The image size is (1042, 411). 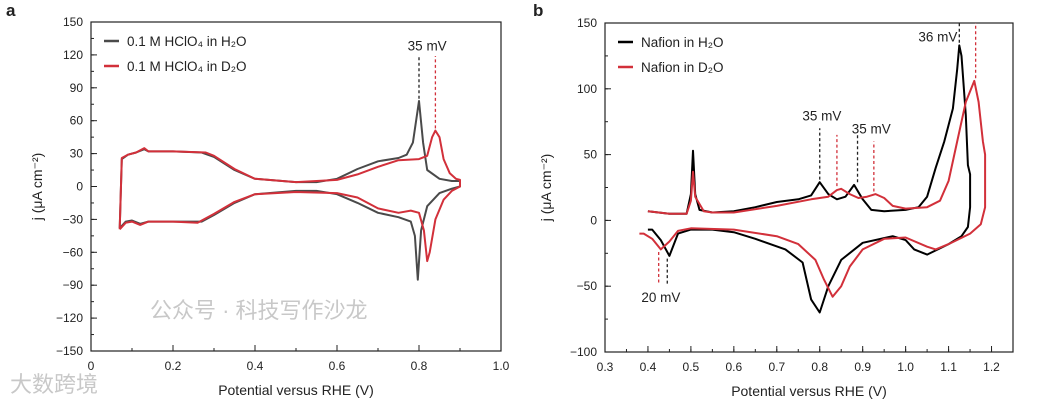 I want to click on x-tick-label: 0.7, so click(x=776, y=367).